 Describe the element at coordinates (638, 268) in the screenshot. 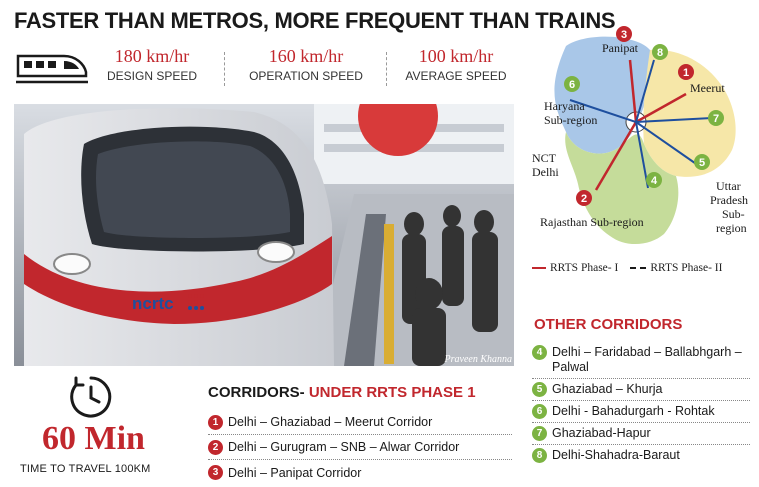

I see `phase2-swatch` at that location.